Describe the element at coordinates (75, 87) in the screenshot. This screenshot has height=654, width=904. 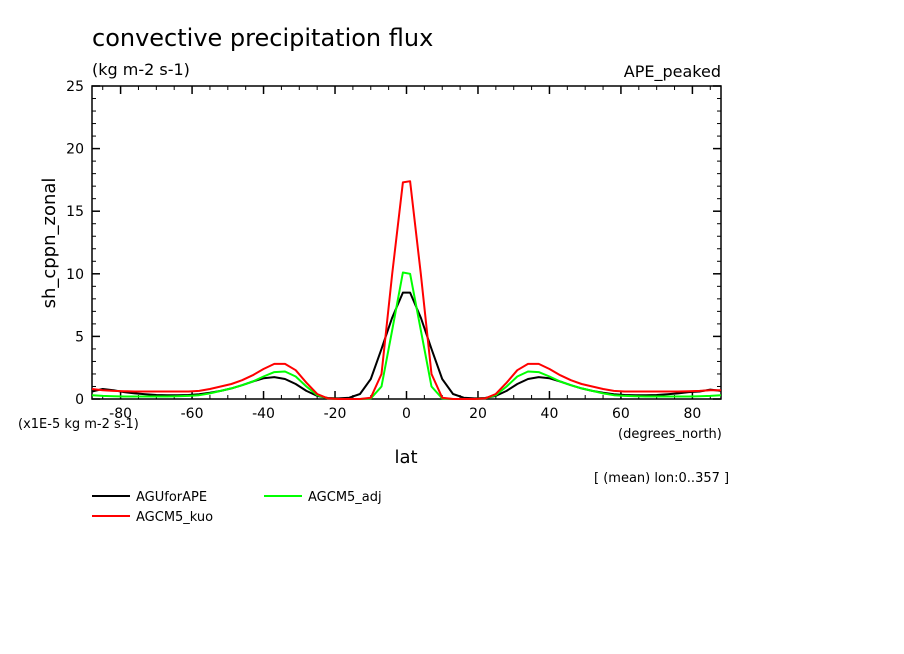
I see `y-tick-label: 25` at that location.